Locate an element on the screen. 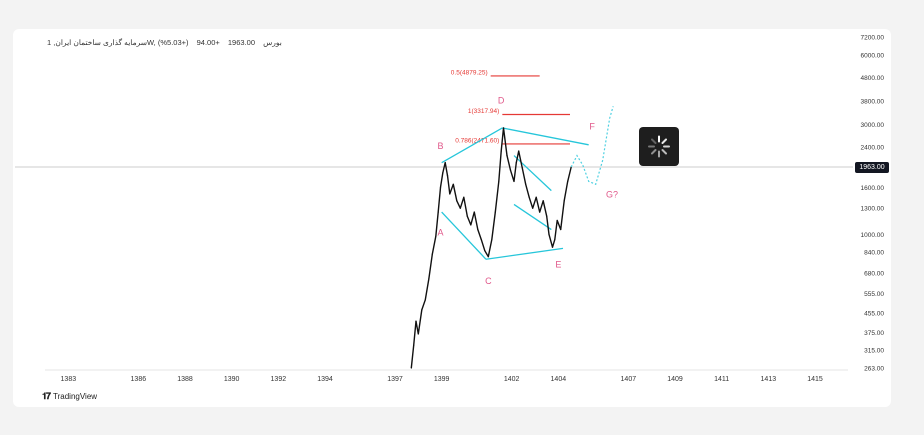  spinner-graphic is located at coordinates (659, 146).